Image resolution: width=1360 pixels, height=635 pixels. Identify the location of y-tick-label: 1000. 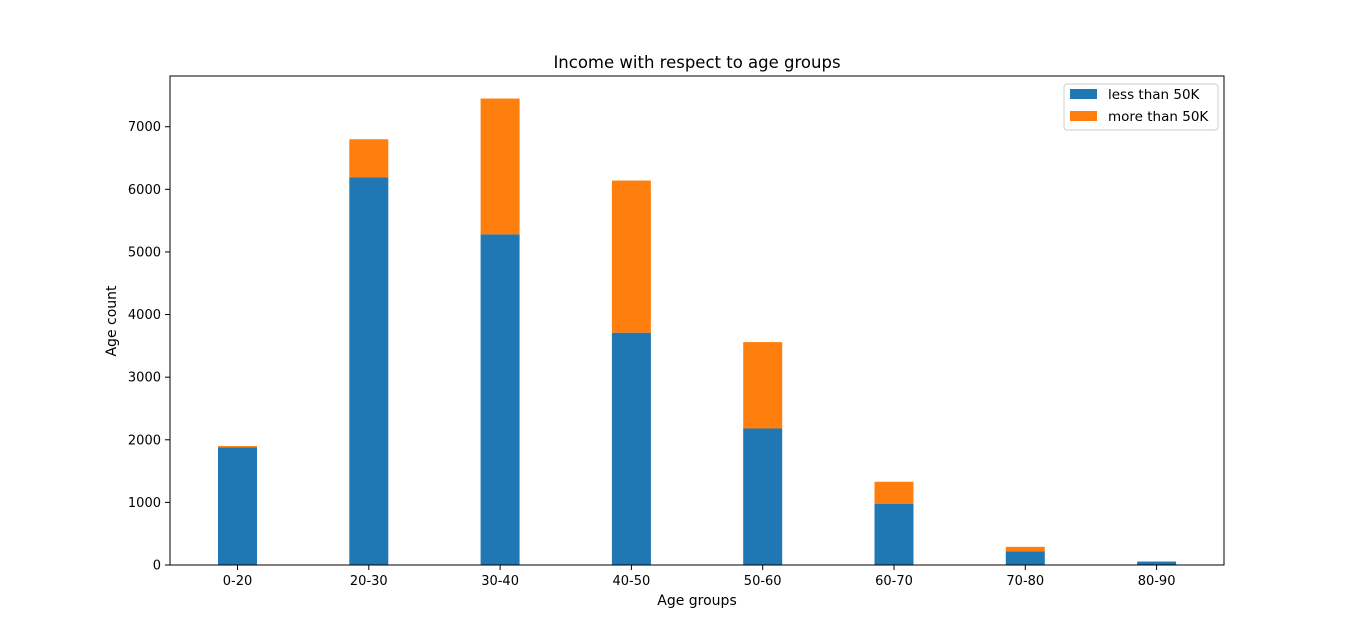
(144, 503).